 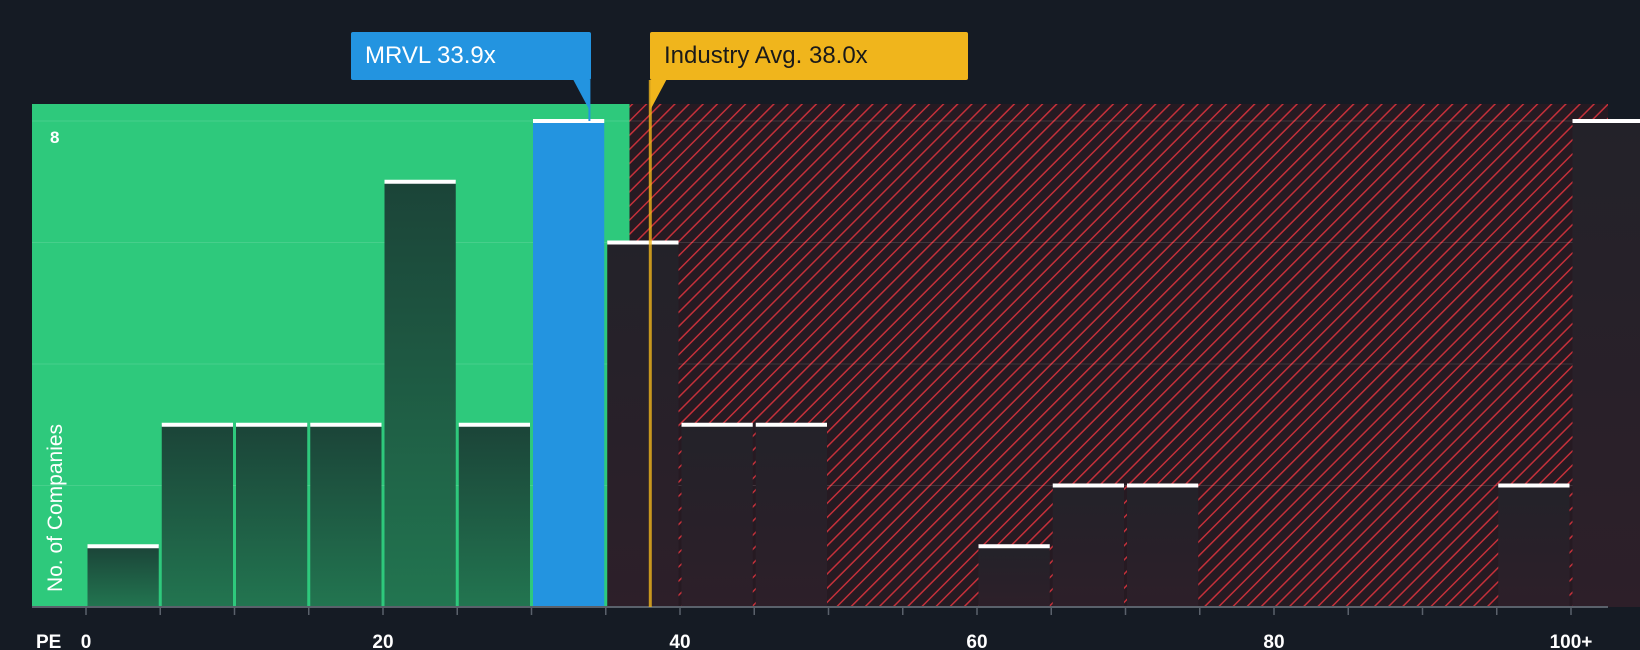 What do you see at coordinates (1571, 641) in the screenshot?
I see `x-tick-label: 100+` at bounding box center [1571, 641].